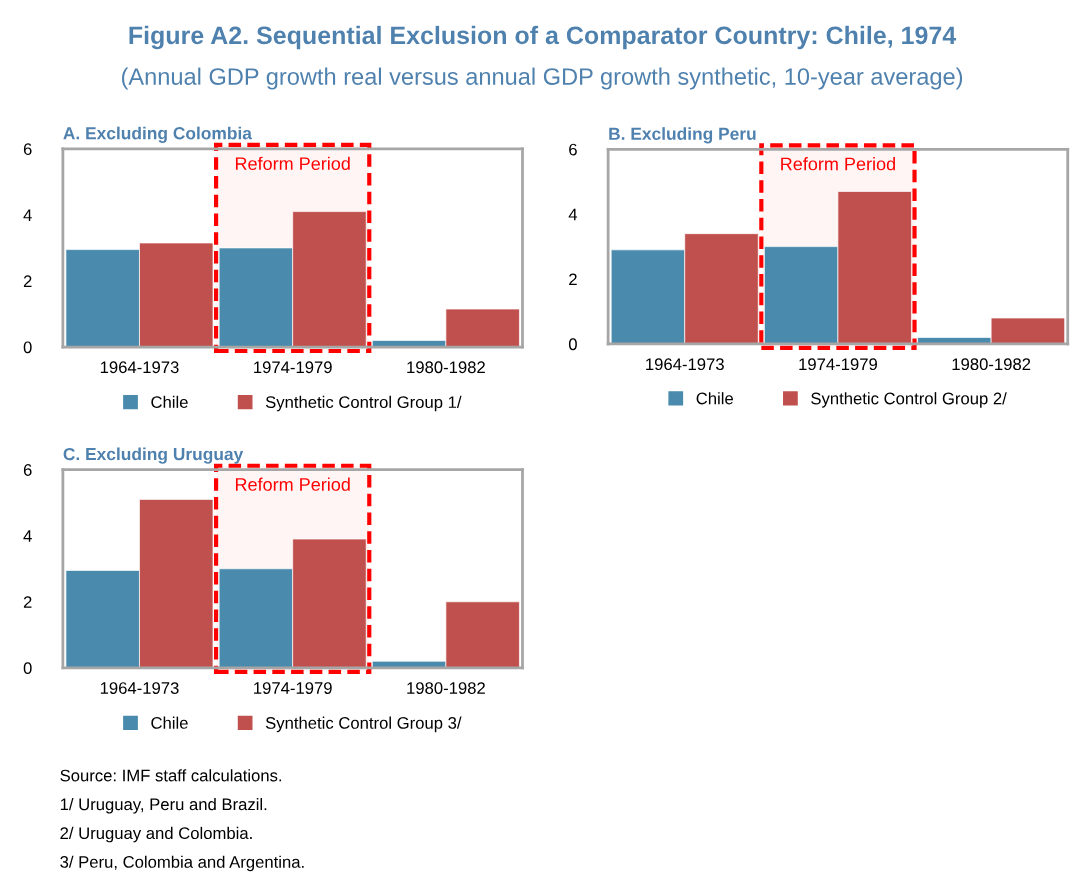 This screenshot has width=1084, height=873. I want to click on legend-label: Synthetic Control Group 2/, so click(909, 400).